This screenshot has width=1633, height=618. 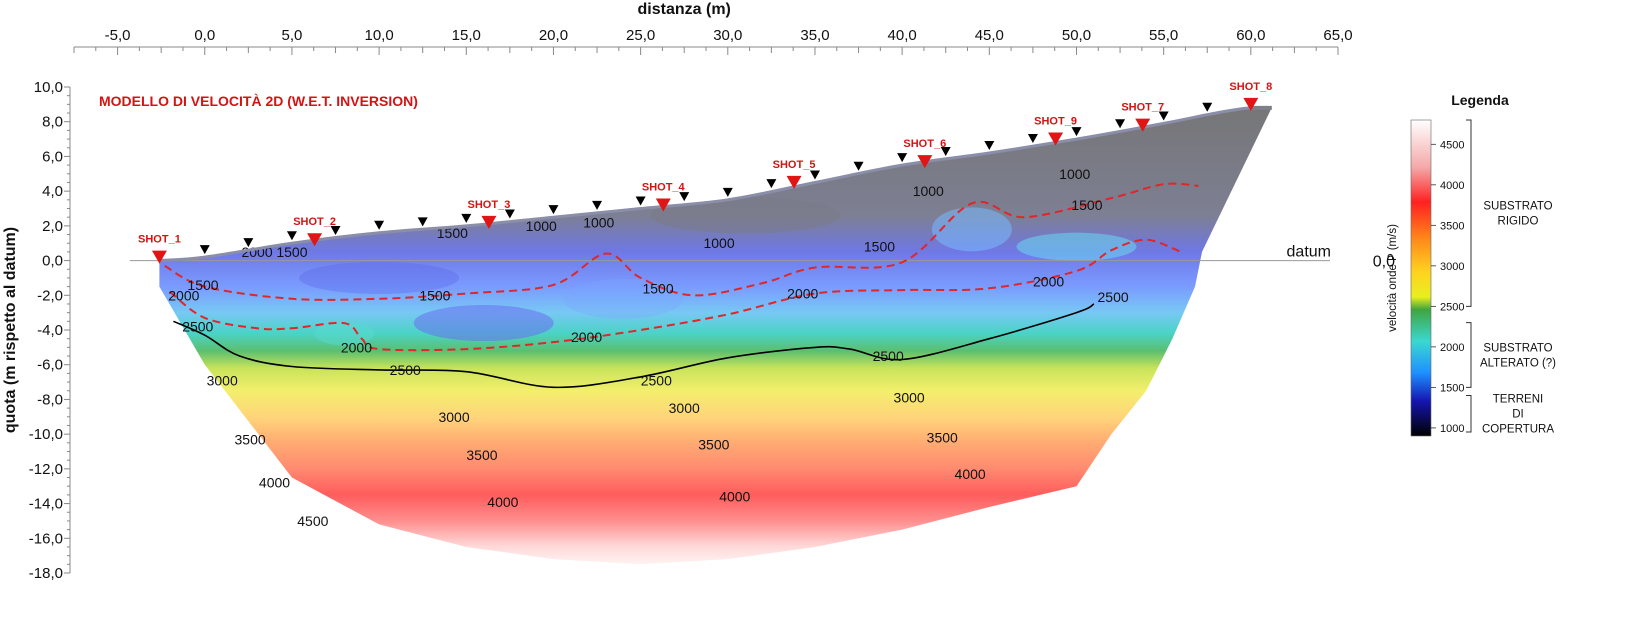 What do you see at coordinates (664, 188) in the screenshot?
I see `shot-label: SHOT_4` at bounding box center [664, 188].